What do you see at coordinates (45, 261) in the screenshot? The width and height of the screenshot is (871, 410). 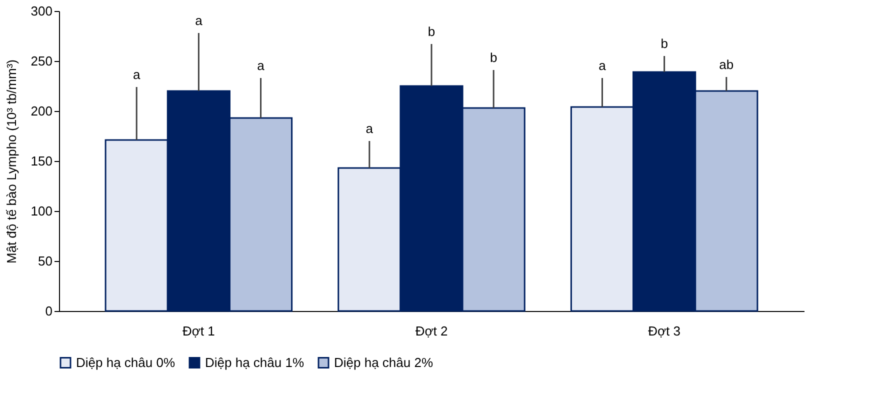 I see `y-tick-label: 50` at bounding box center [45, 261].